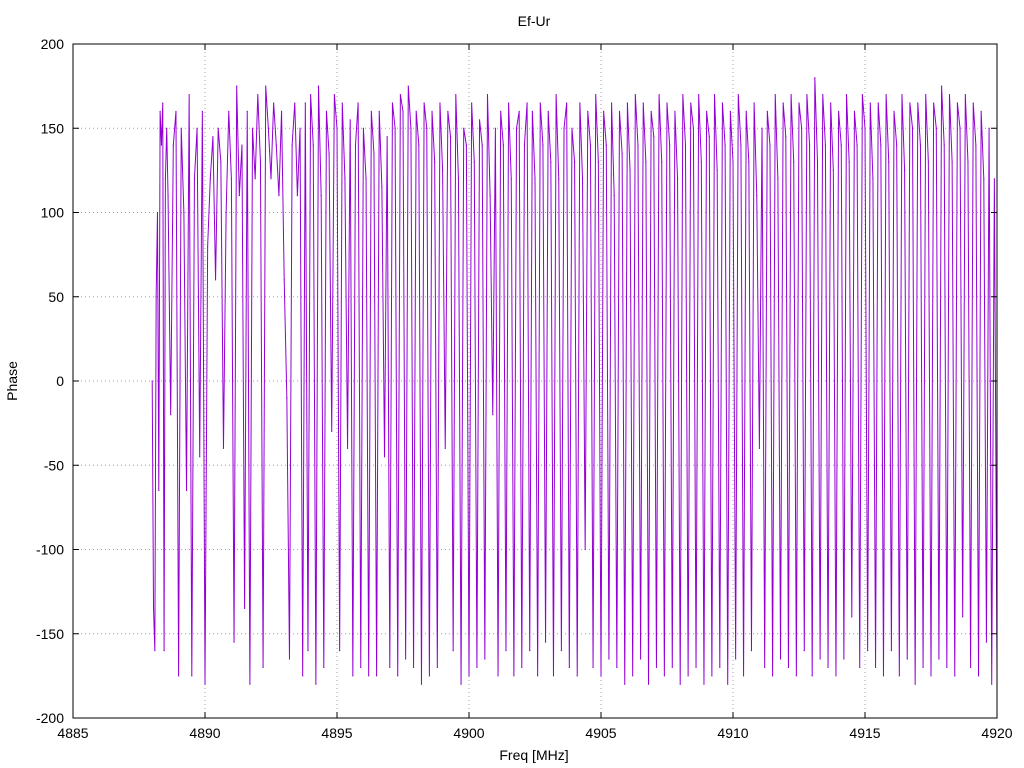 This screenshot has width=1024, height=768. I want to click on x-tick-label: 4885, so click(72, 733).